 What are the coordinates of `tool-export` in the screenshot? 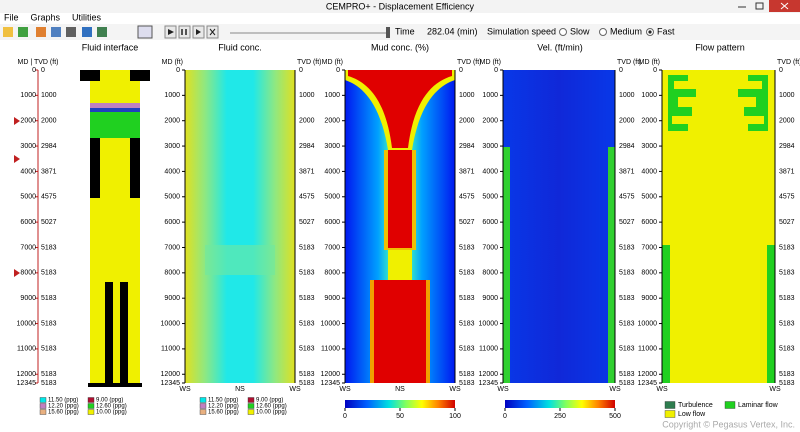 It's located at (23, 32).